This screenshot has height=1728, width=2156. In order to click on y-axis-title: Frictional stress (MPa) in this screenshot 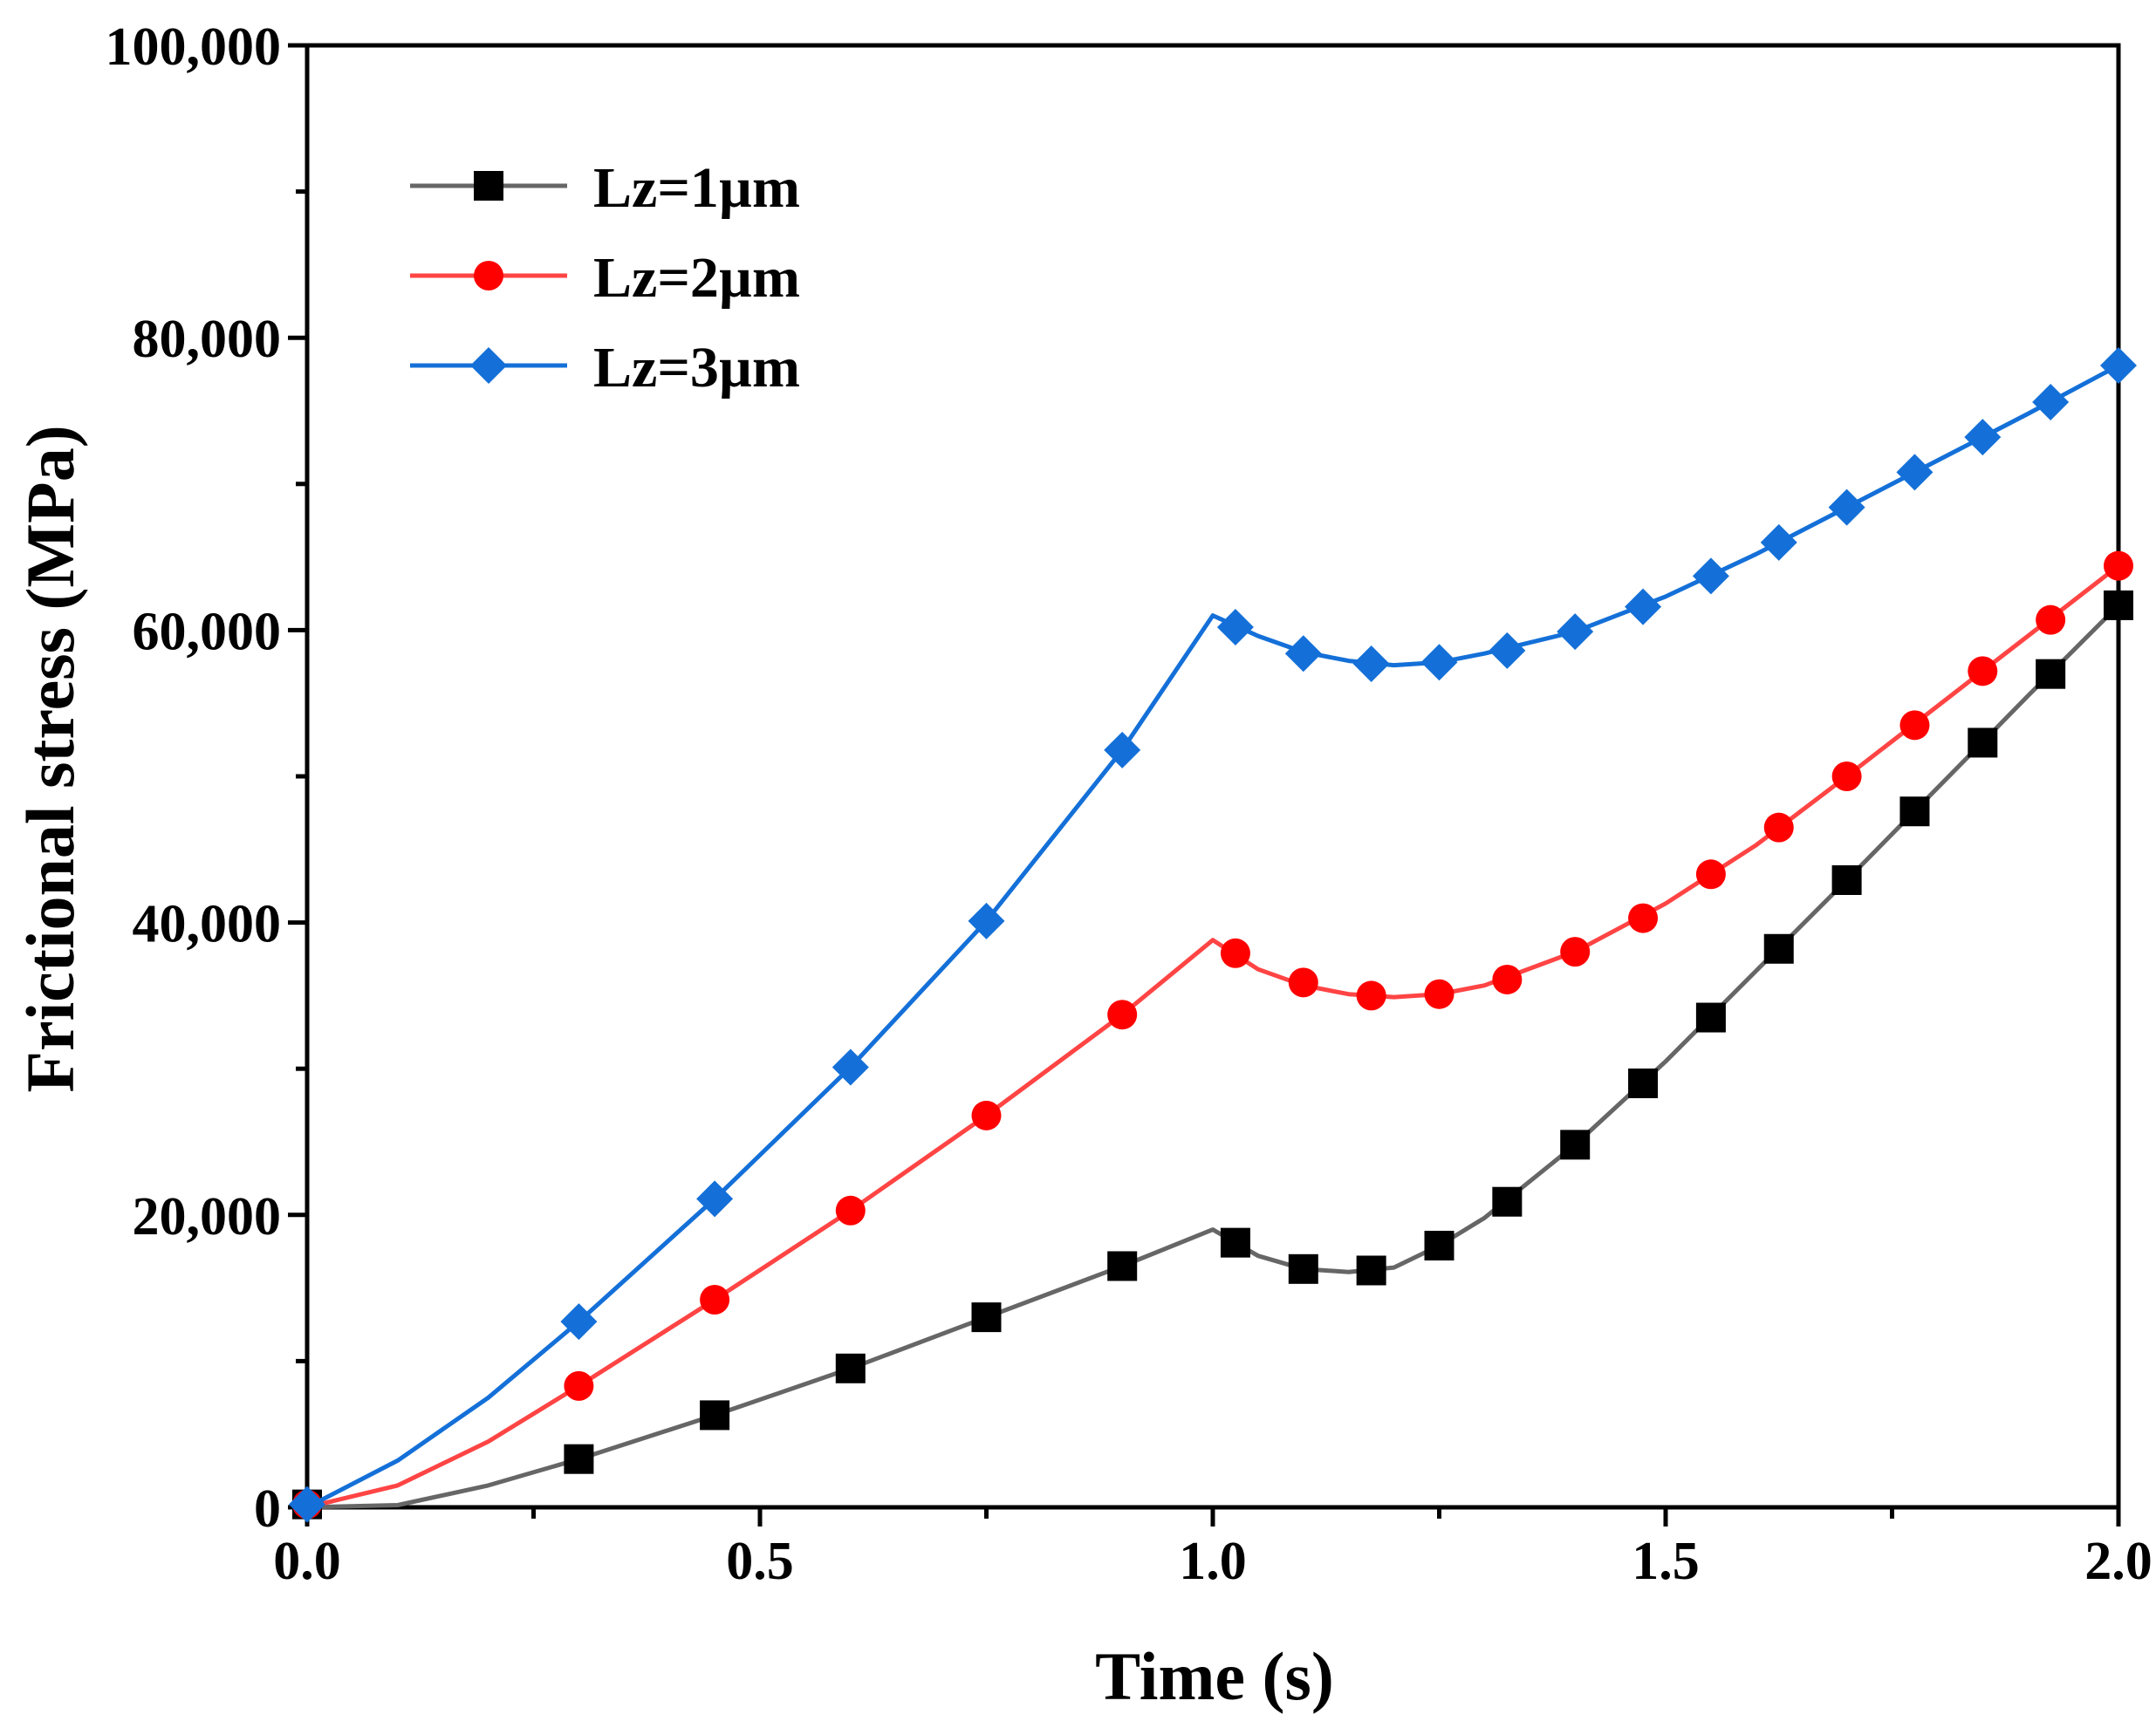, I will do `click(50, 758)`.